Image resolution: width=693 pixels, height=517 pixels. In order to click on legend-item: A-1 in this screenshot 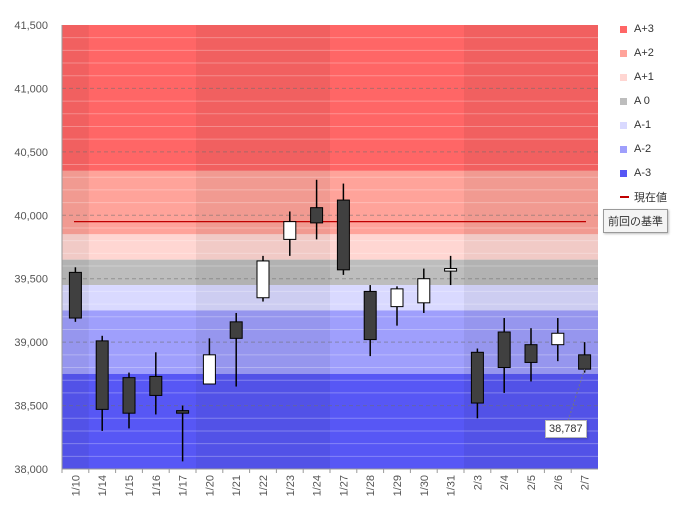, I will do `click(655, 125)`.